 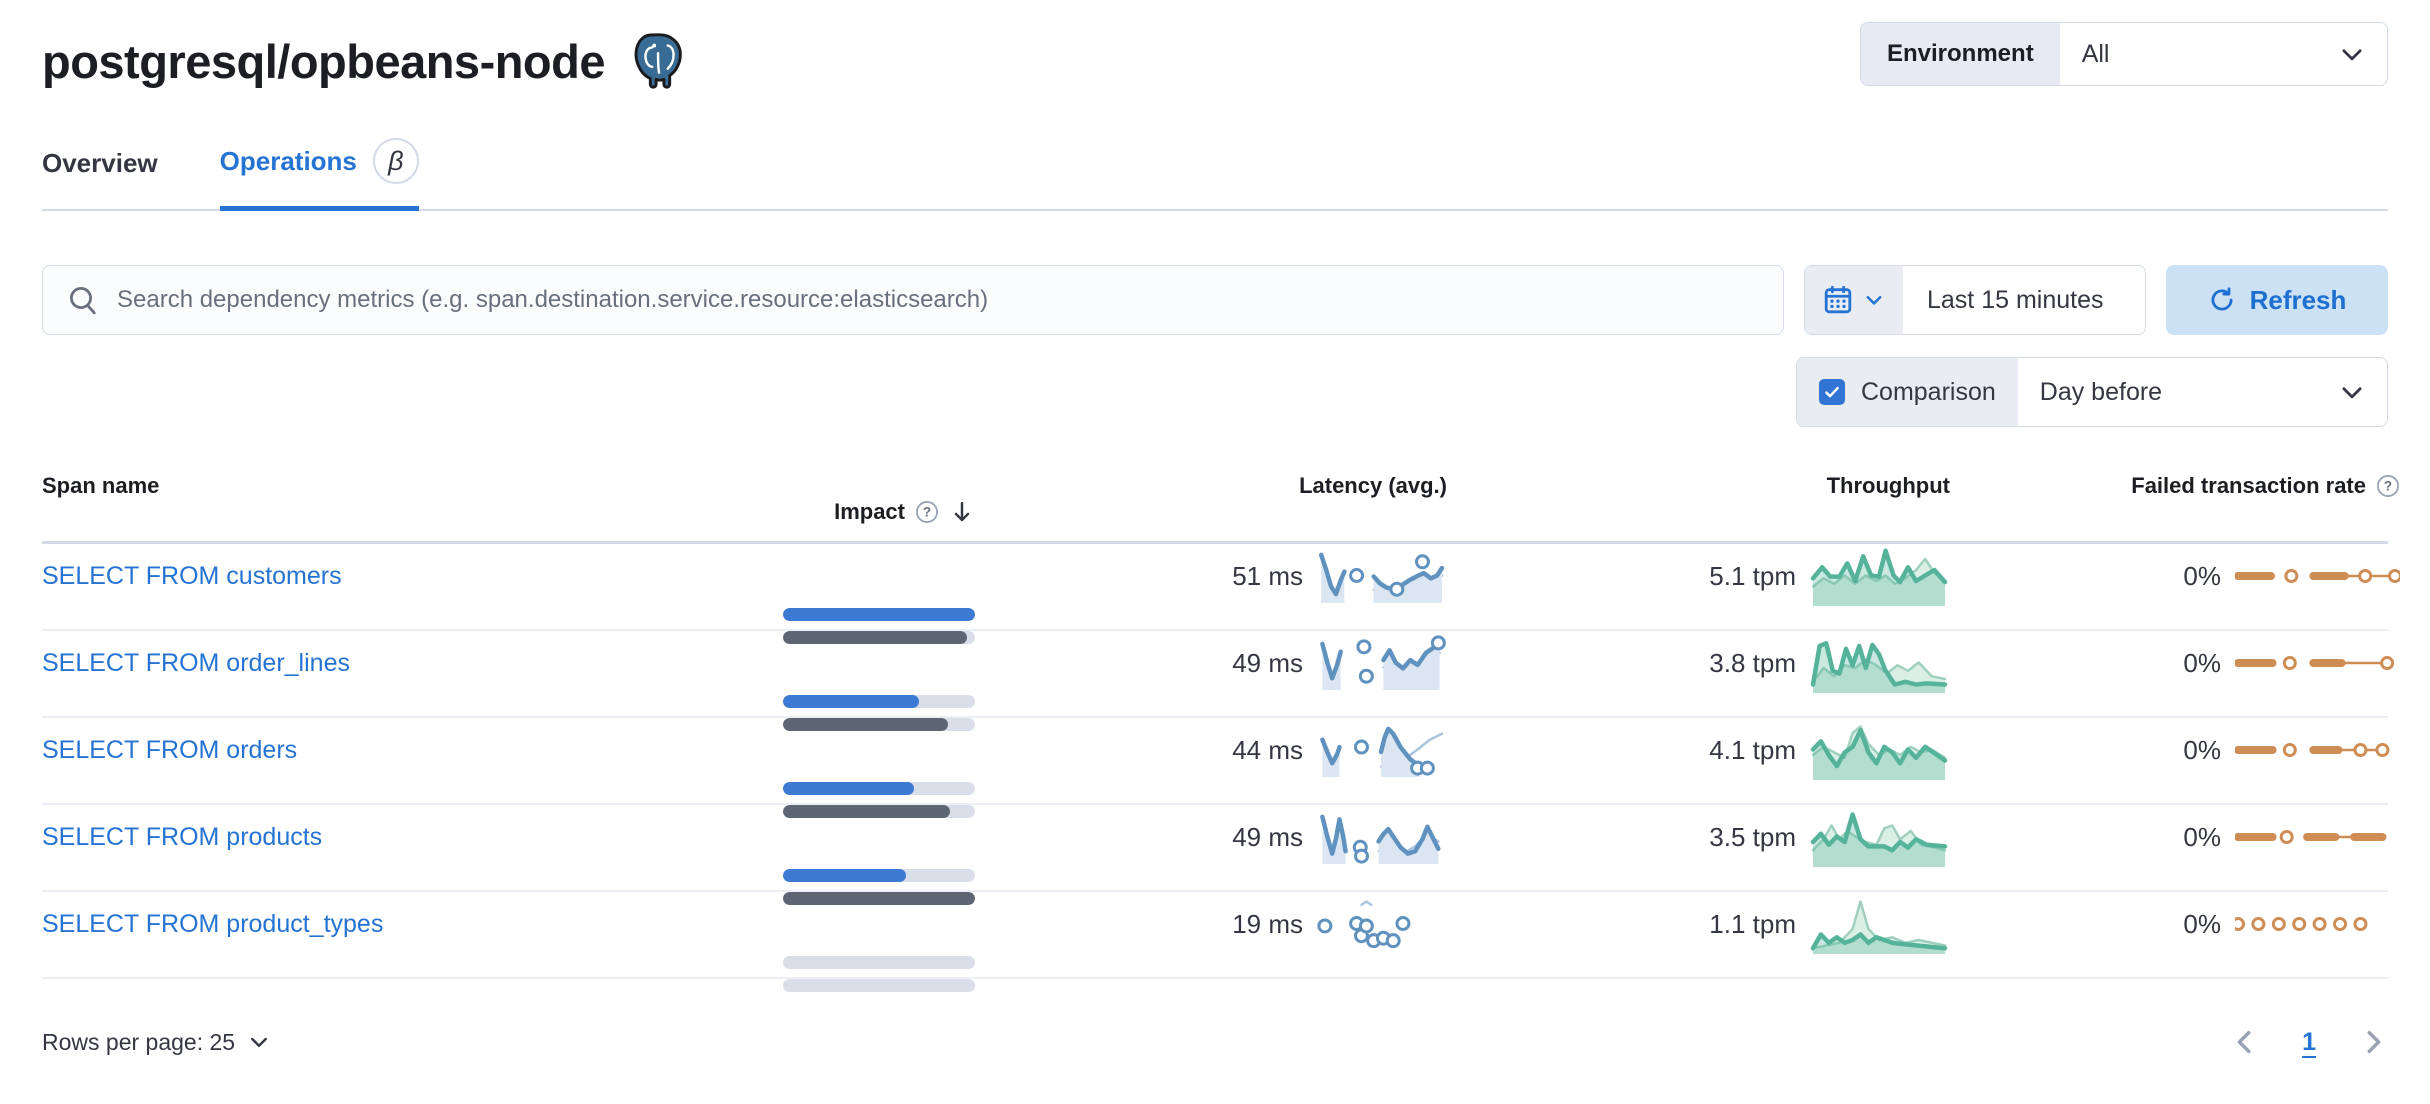 I want to click on table-row: SELECT FROM orders 44 ms 4.1 tpm 0%, so click(x=1216, y=768).